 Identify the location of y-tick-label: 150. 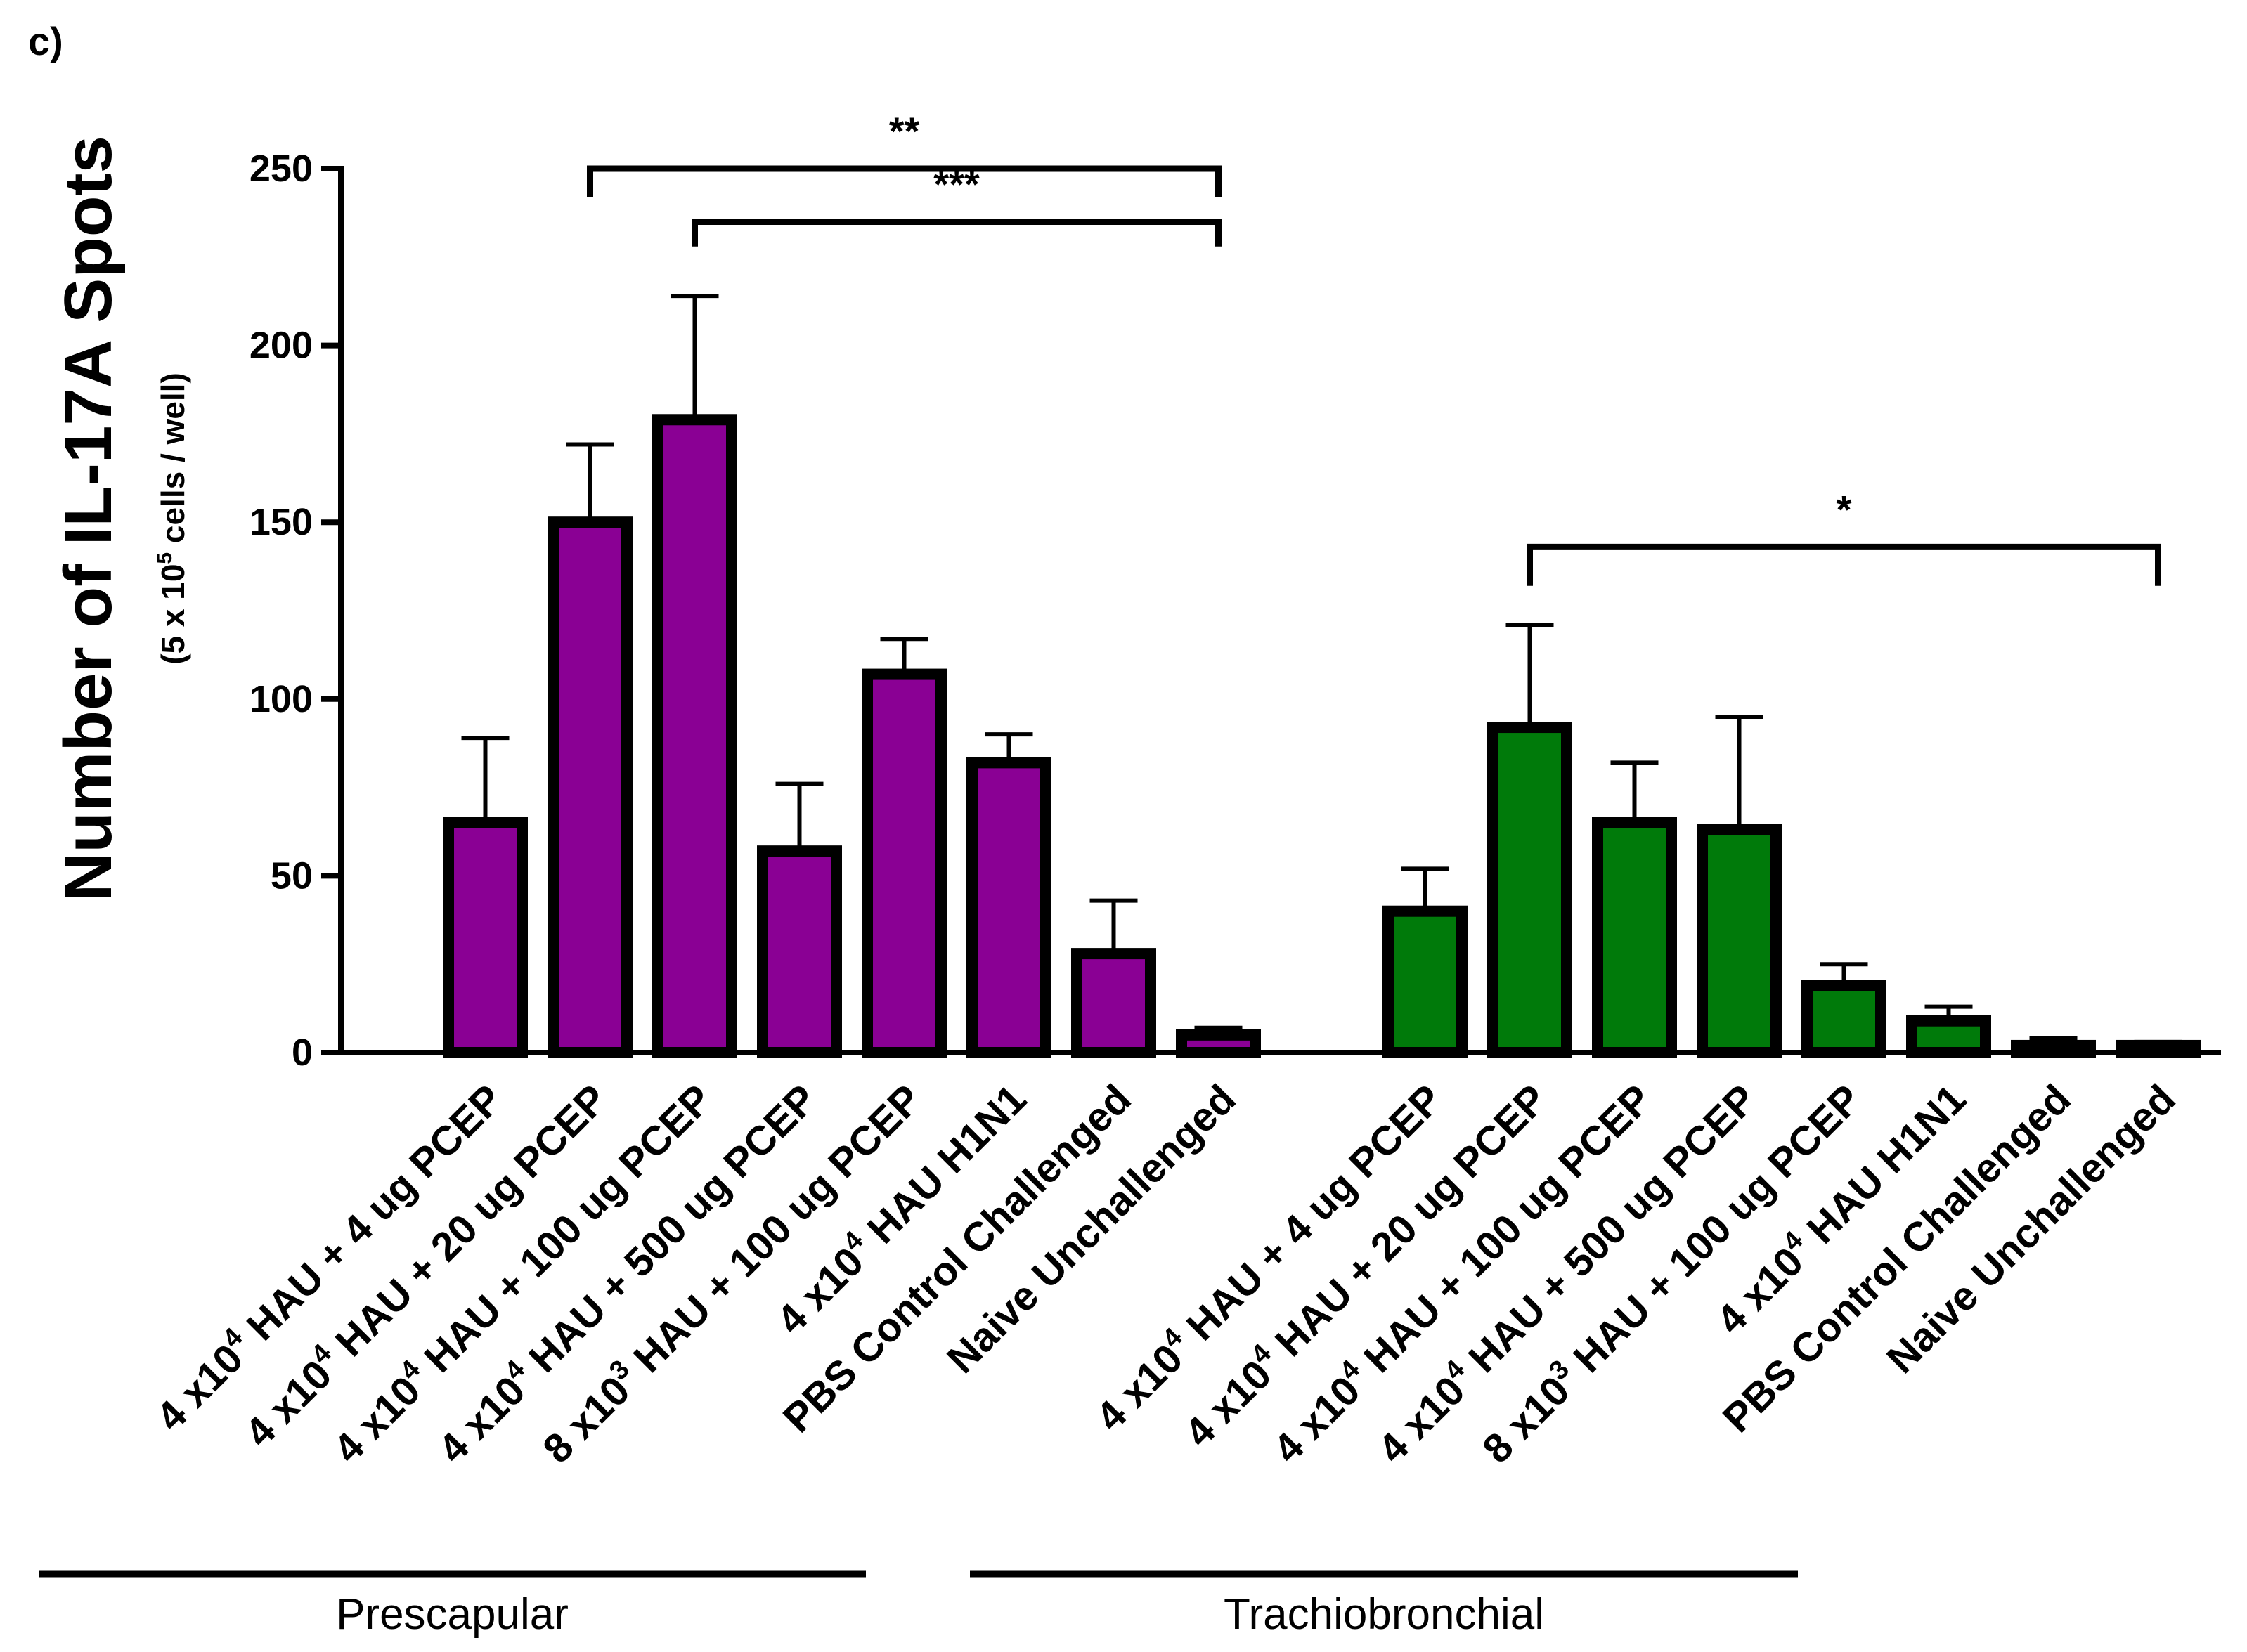
(282, 522).